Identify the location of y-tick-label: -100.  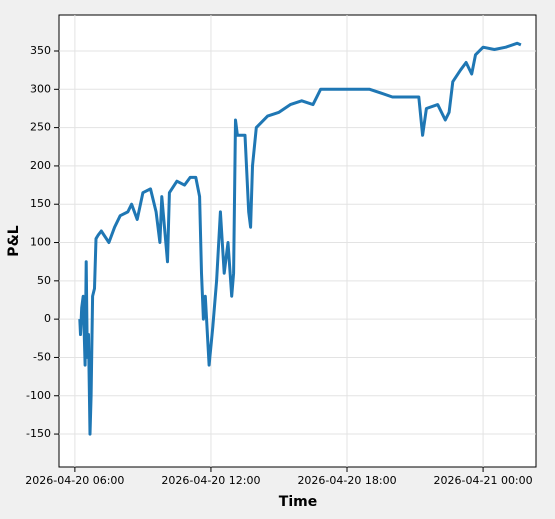
(38, 395).